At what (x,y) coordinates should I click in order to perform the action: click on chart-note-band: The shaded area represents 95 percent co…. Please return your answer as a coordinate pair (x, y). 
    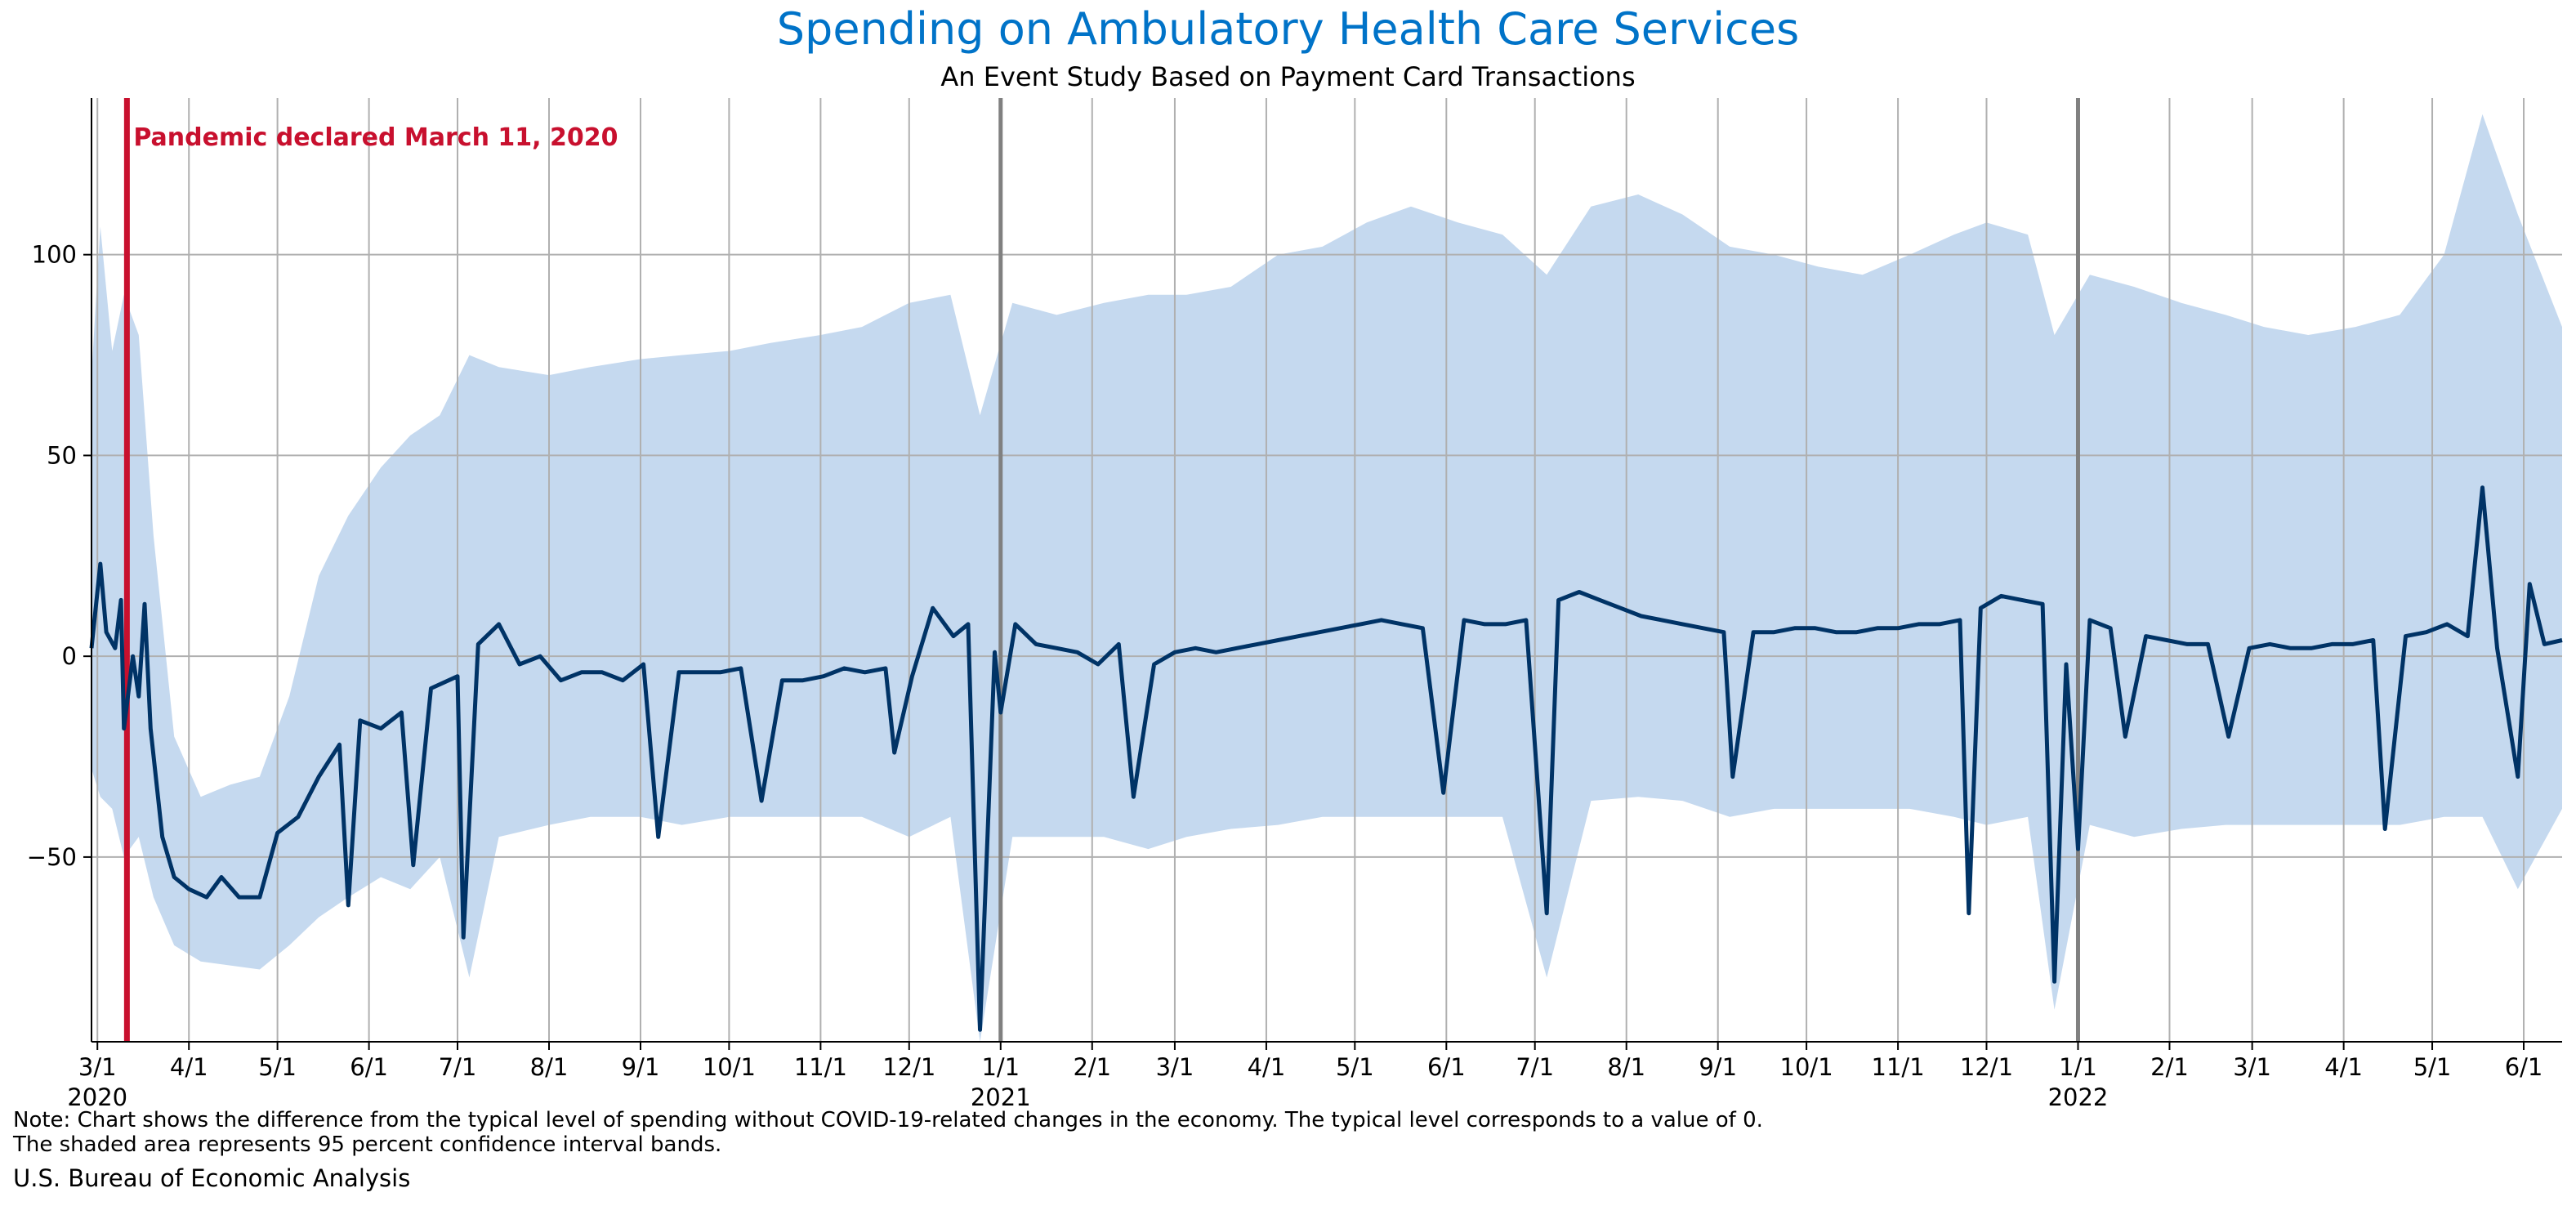
    Looking at the image, I should click on (368, 1144).